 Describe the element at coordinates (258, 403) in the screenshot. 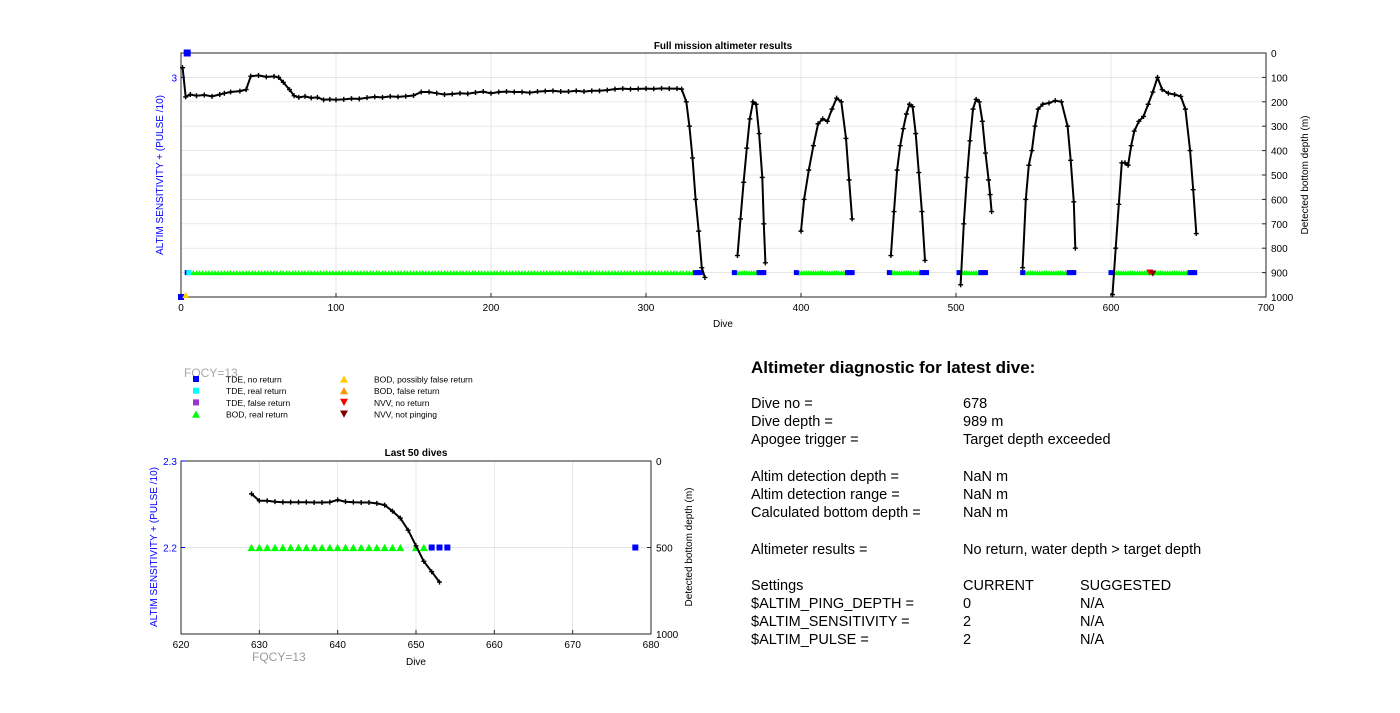

I see `legend-label: TDE, false return` at that location.